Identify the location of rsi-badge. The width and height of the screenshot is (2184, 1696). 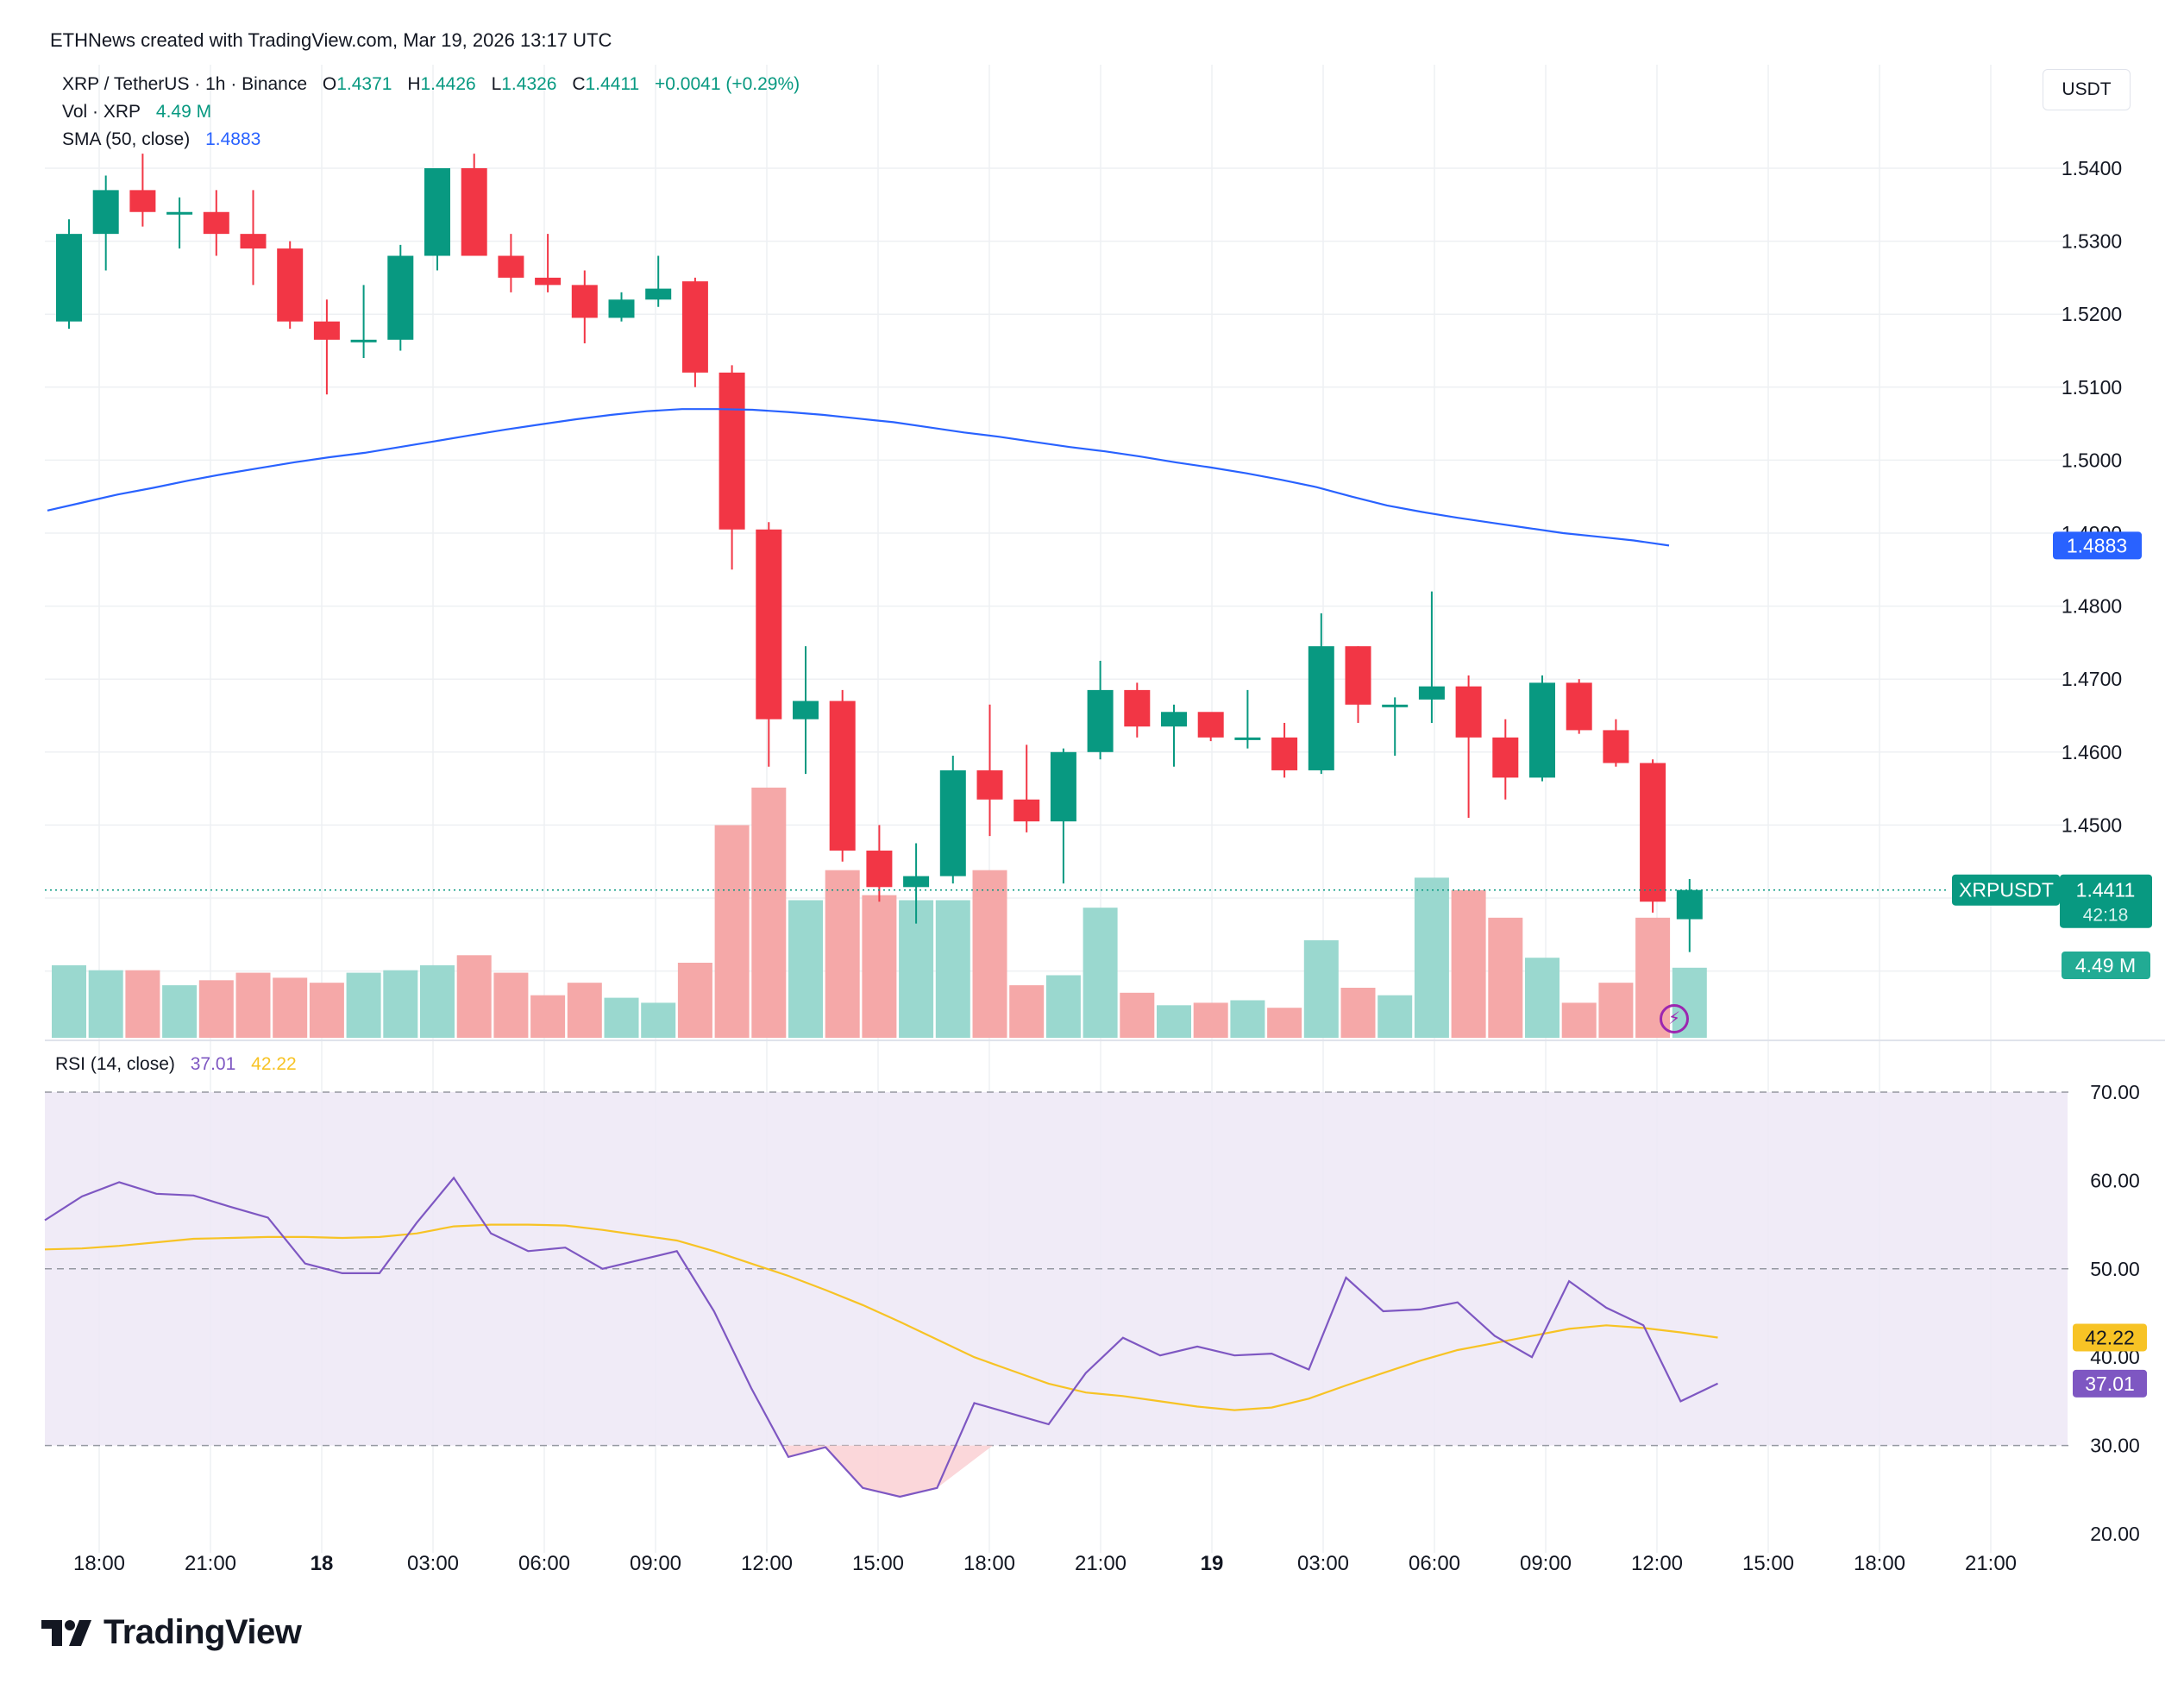
(2110, 1383).